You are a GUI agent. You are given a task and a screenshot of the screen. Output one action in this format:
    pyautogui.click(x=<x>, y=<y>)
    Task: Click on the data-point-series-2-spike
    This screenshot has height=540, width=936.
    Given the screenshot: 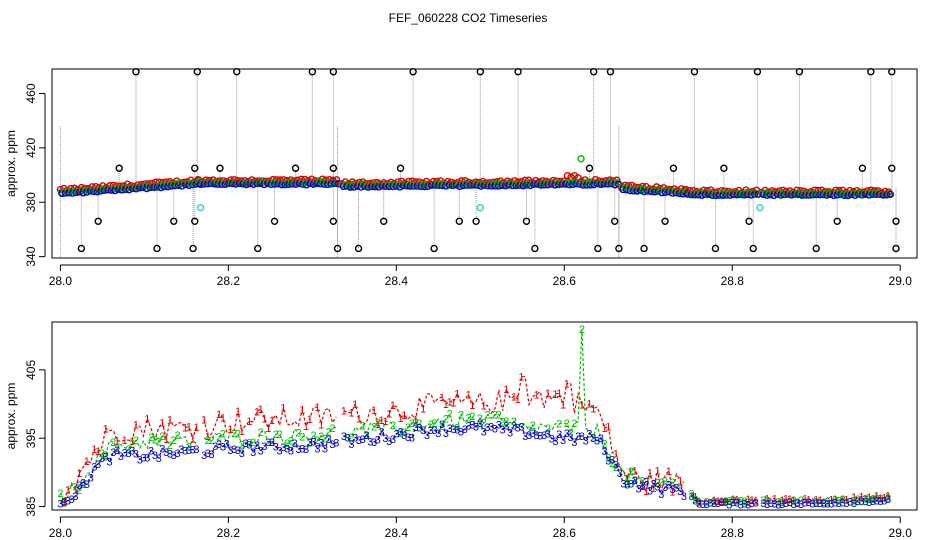 What is the action you would take?
    pyautogui.click(x=581, y=159)
    